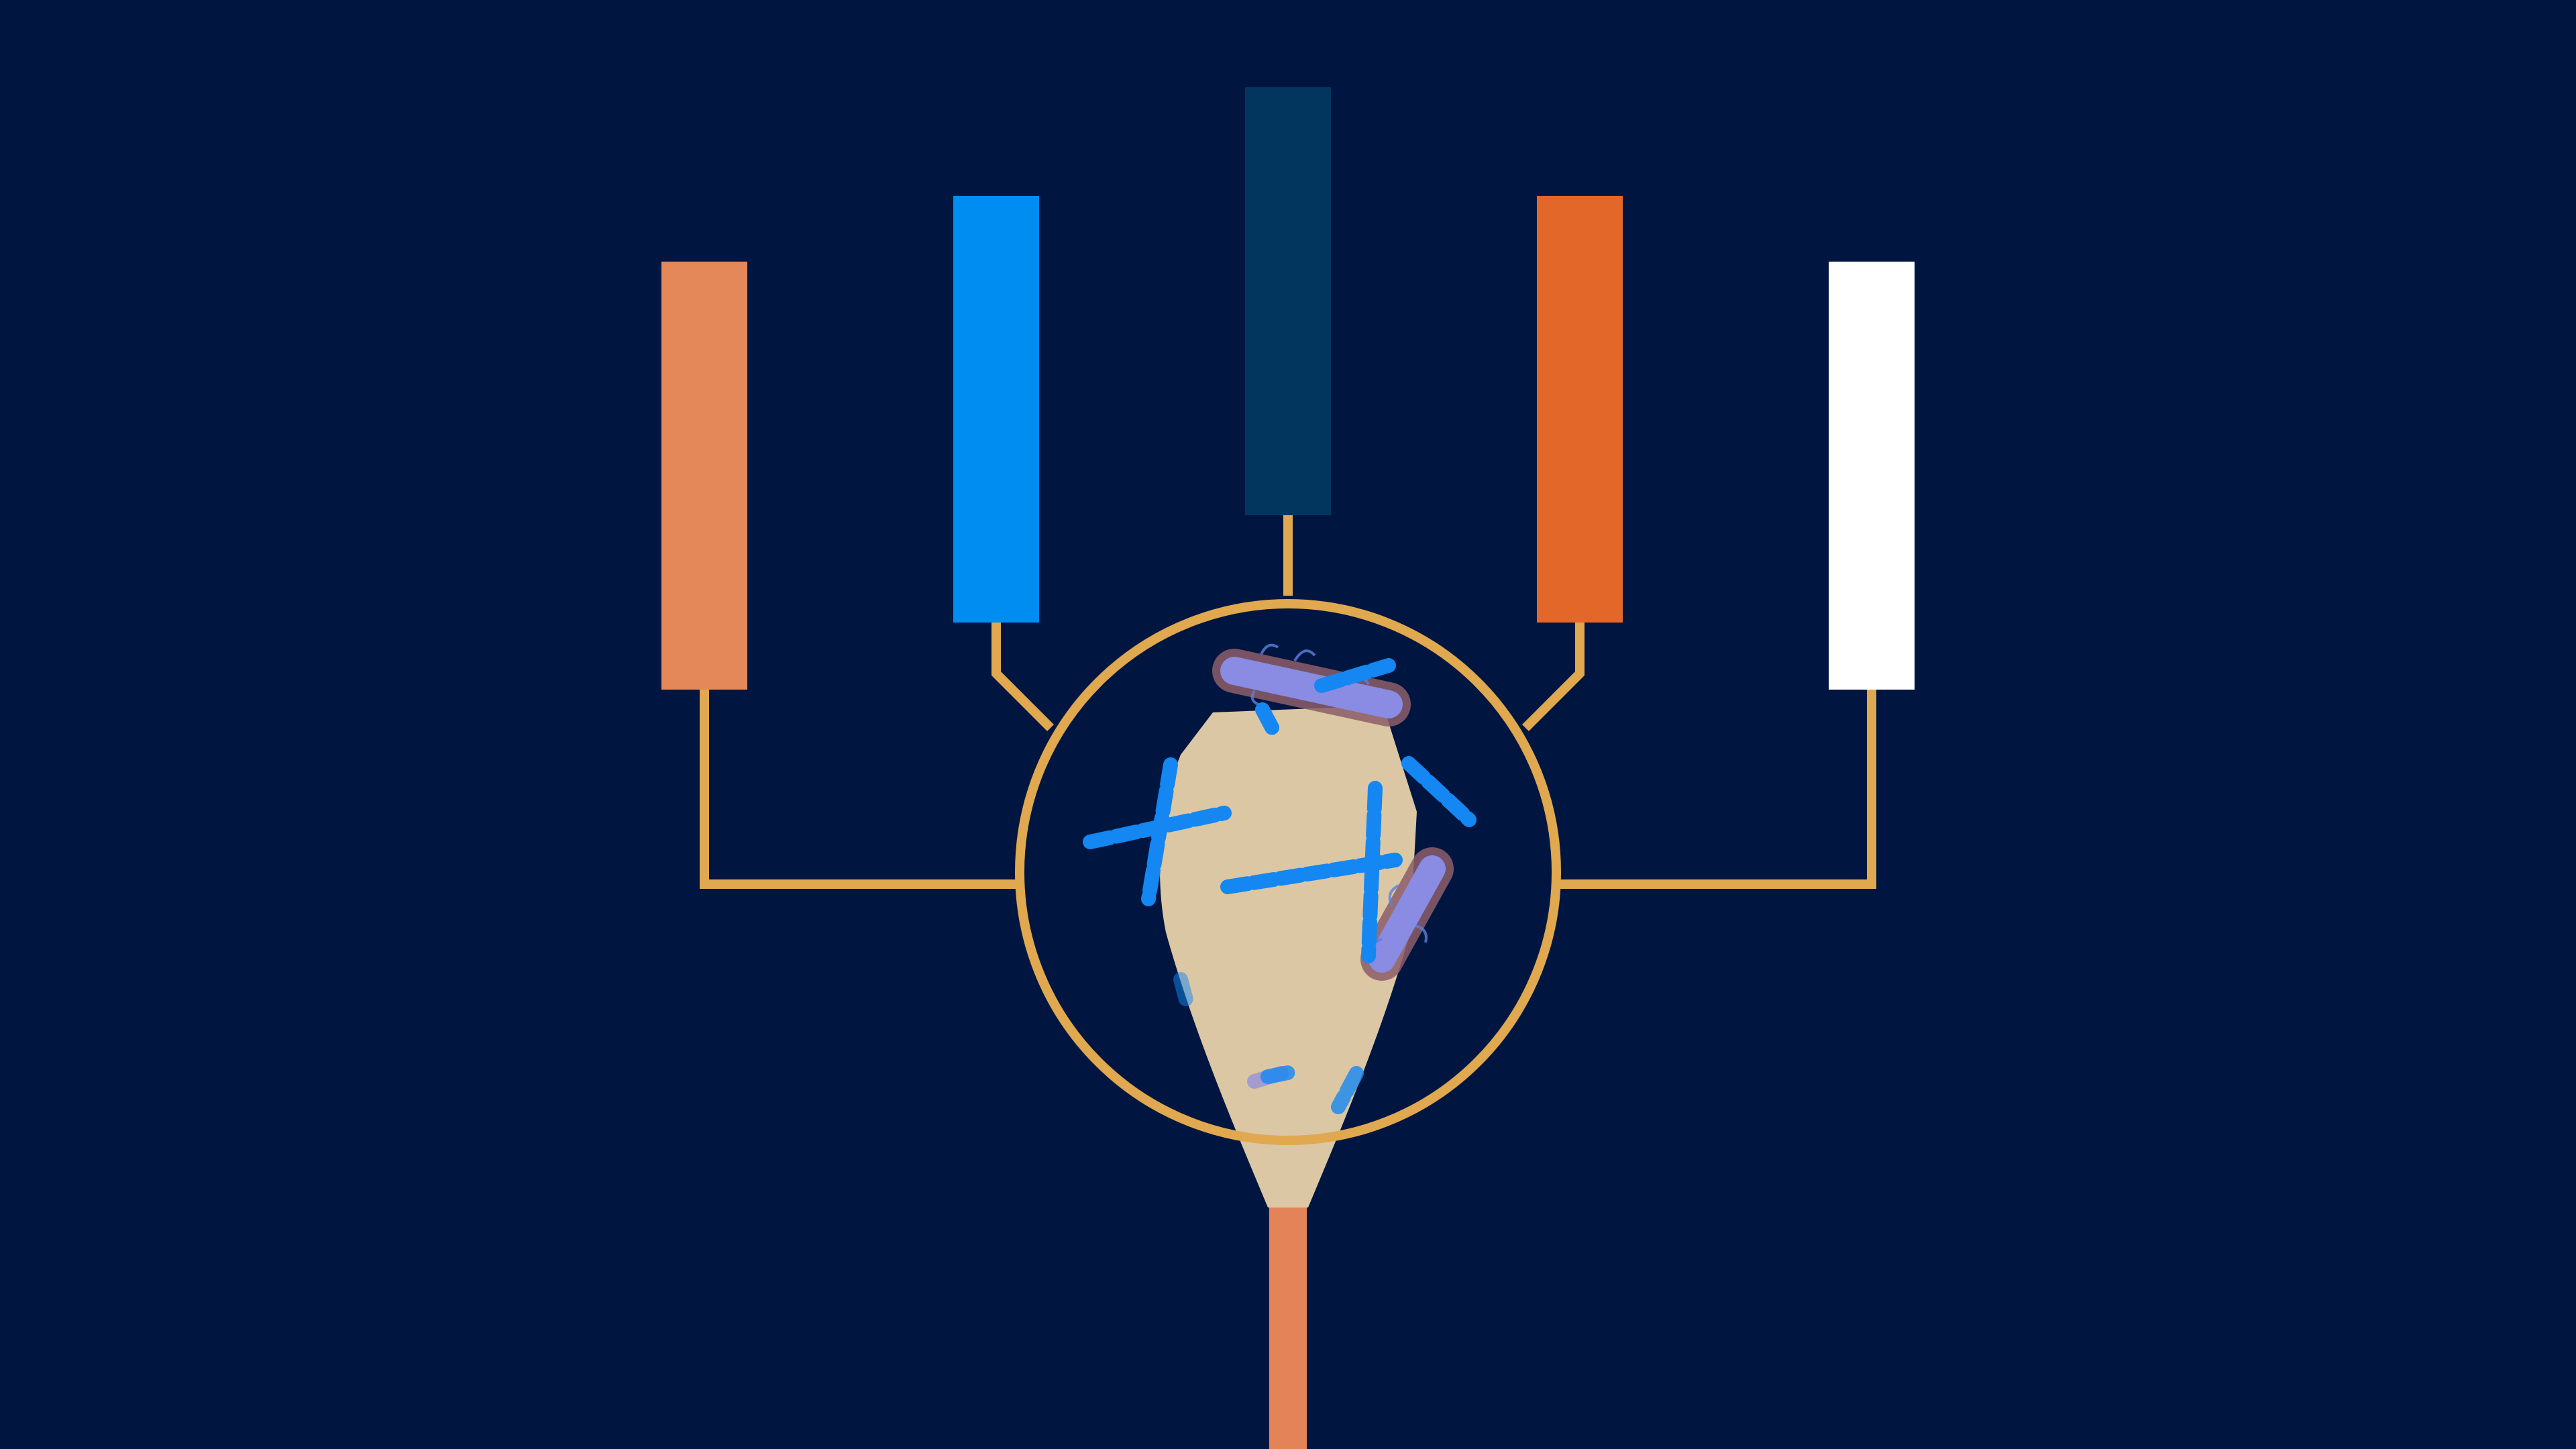 The image size is (2576, 1449). I want to click on connector-lines, so click(1288, 702).